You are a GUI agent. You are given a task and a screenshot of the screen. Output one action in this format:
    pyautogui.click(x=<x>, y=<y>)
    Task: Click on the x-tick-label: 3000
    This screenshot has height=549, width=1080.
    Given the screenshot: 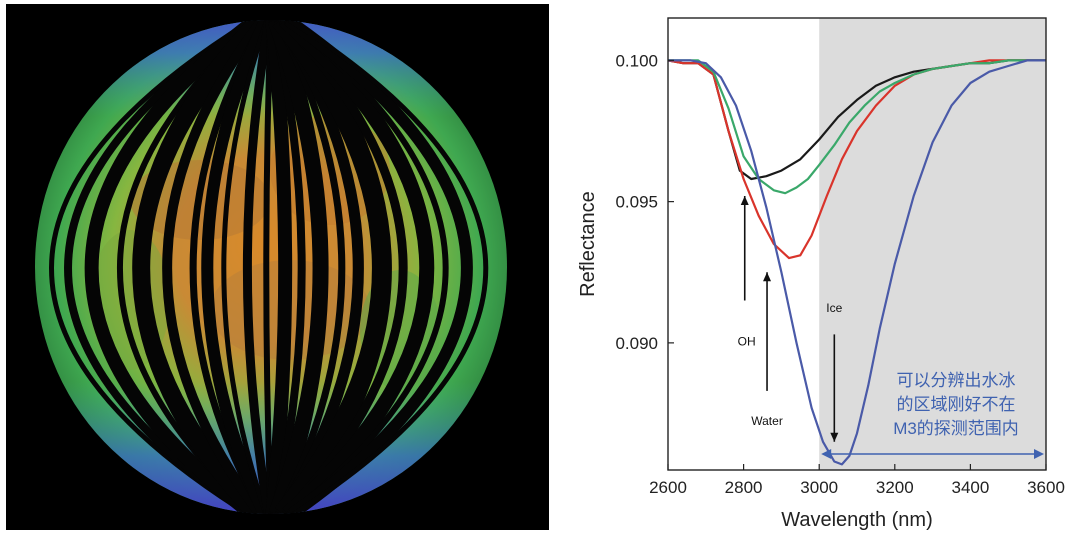 What is the action you would take?
    pyautogui.click(x=819, y=487)
    